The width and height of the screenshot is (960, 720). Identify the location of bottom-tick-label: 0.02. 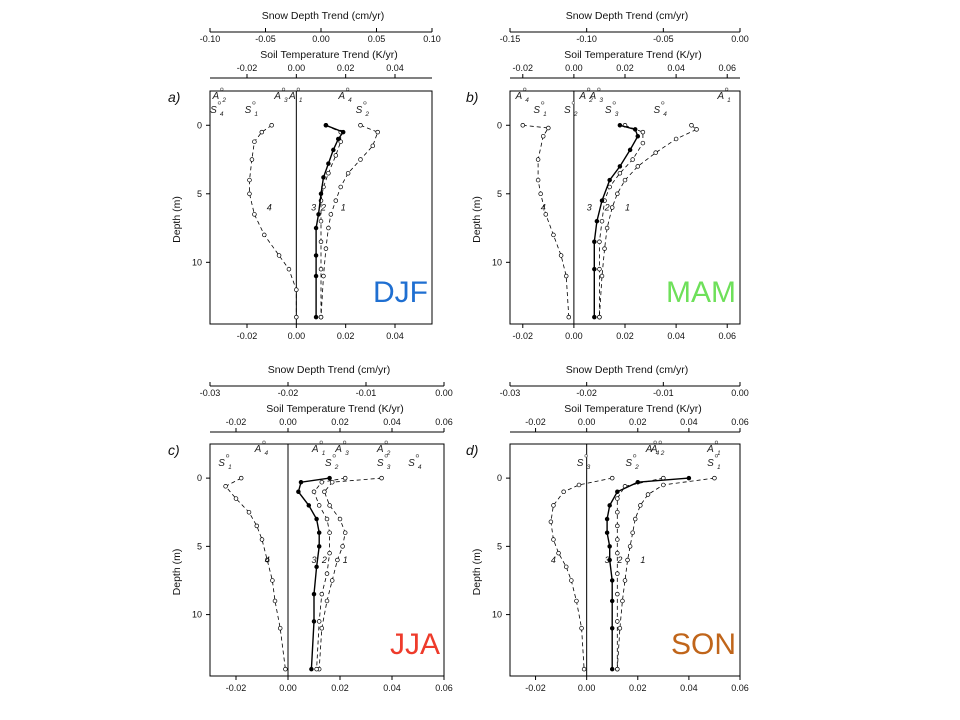
(638, 688).